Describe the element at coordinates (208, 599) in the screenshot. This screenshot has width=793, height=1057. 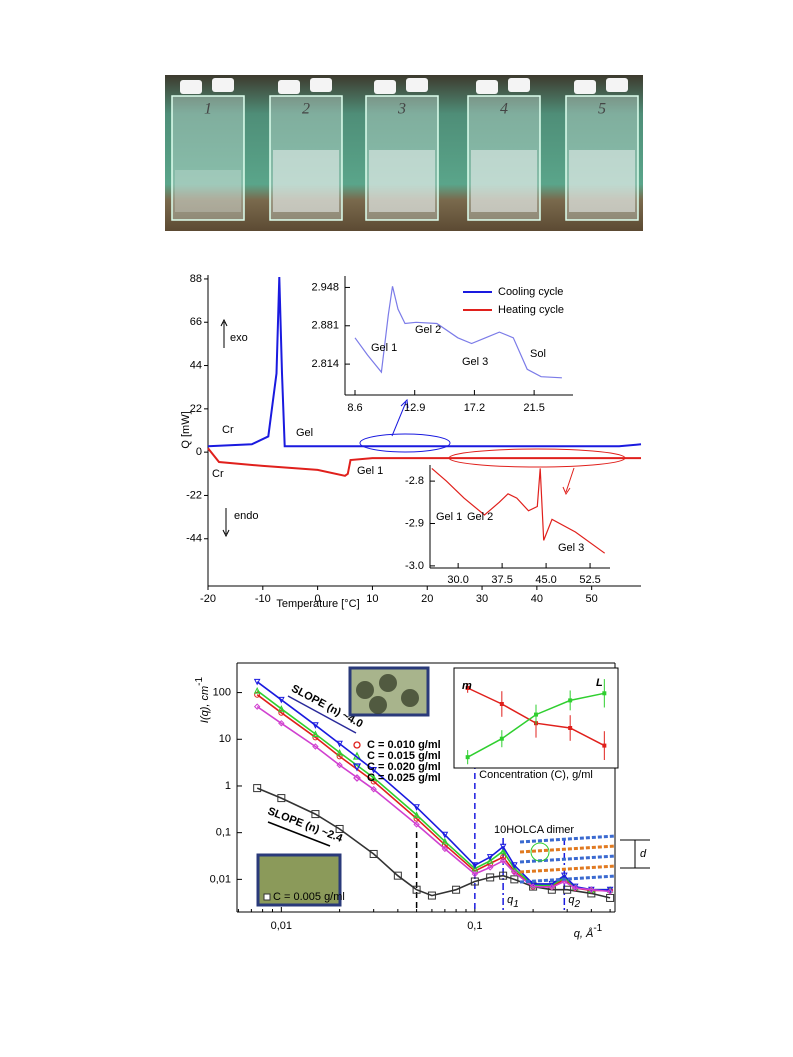
I see `x-tick-label: -20` at that location.